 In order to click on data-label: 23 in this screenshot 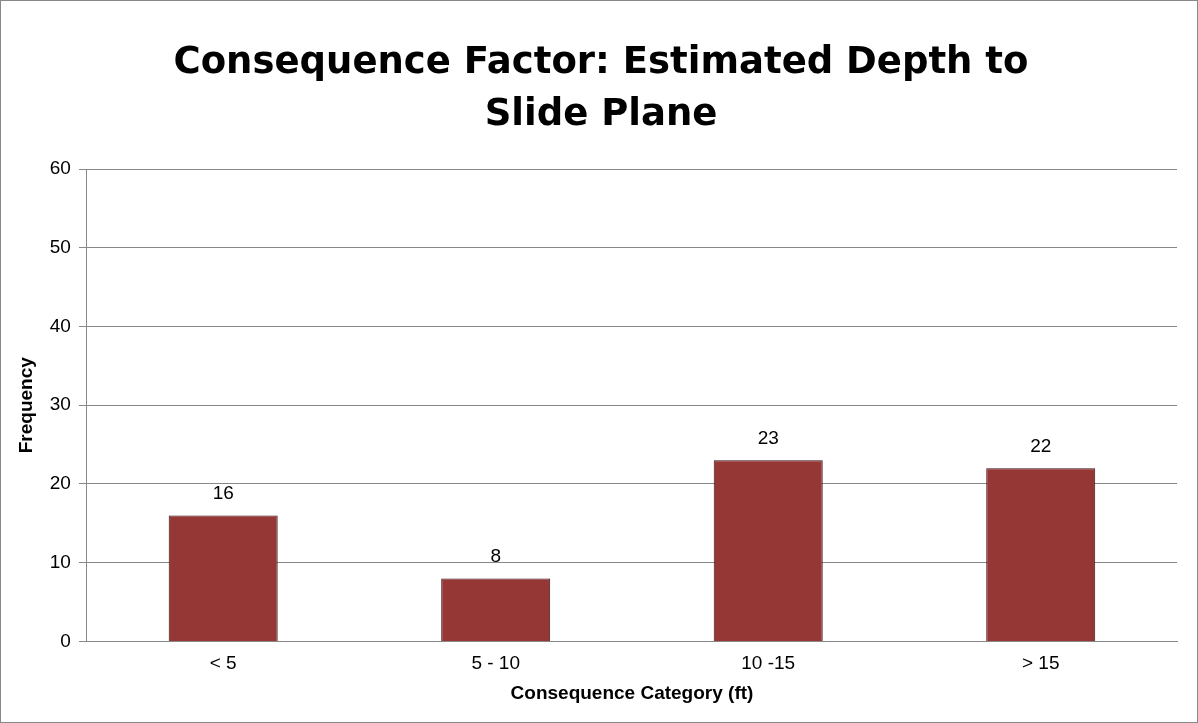, I will do `click(768, 438)`.